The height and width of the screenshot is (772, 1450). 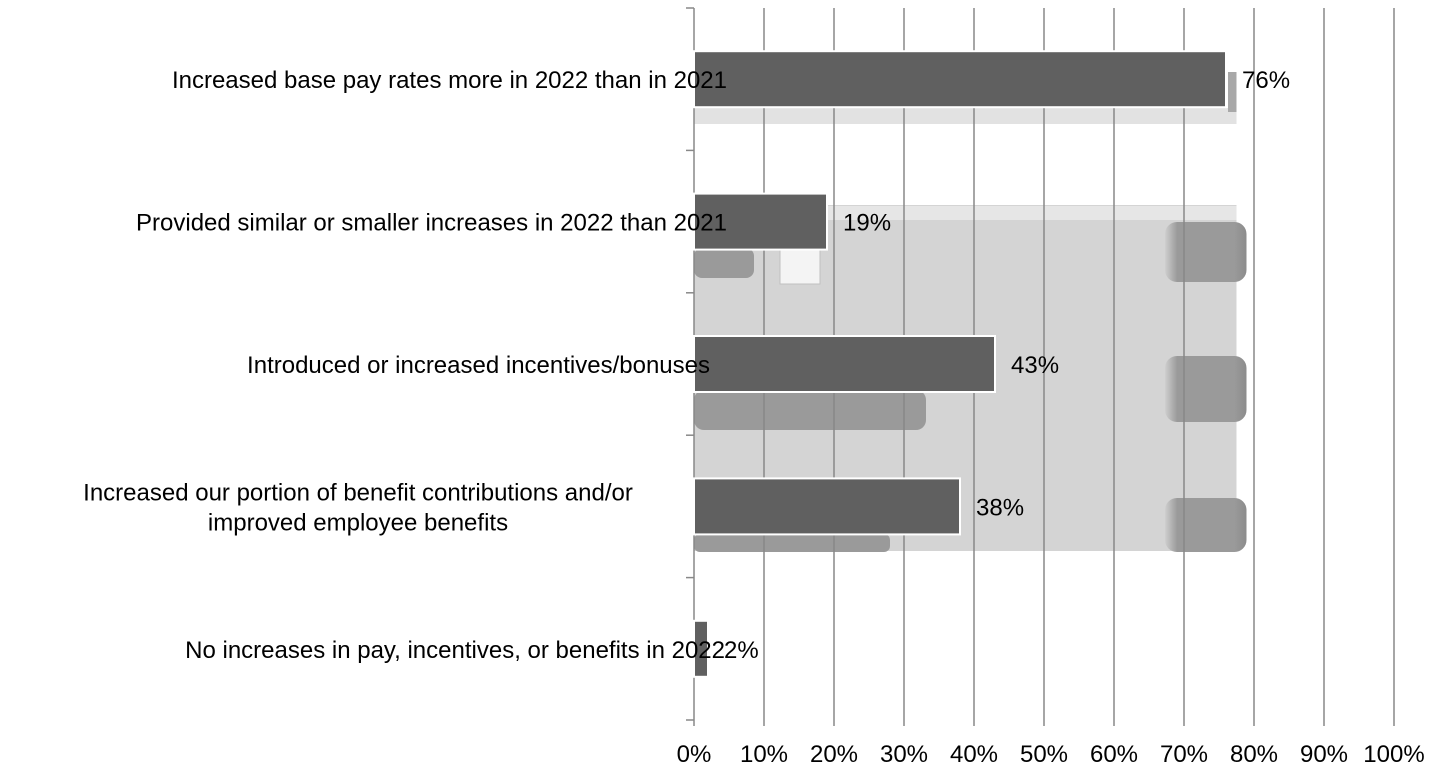 What do you see at coordinates (1184, 754) in the screenshot?
I see `x-tick-label: 70%` at bounding box center [1184, 754].